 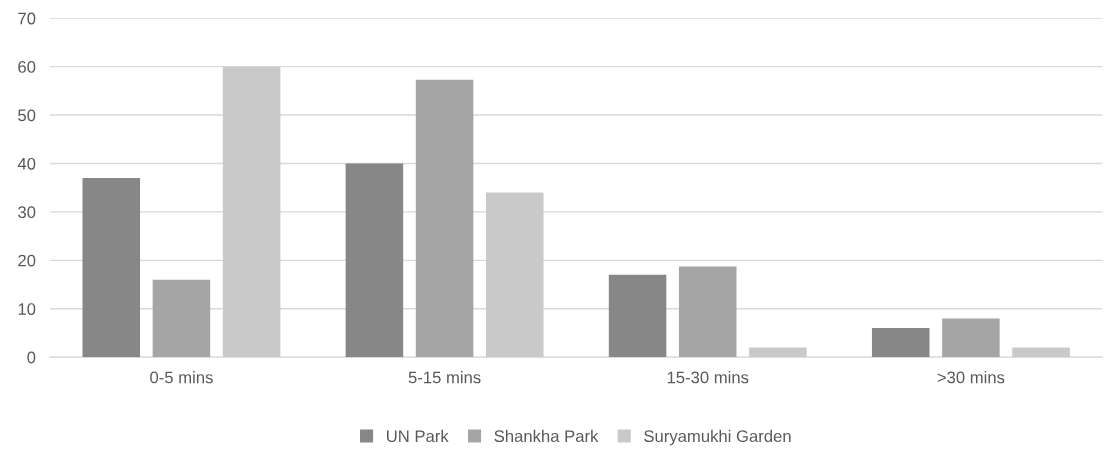 I want to click on y-tick-label: 10, so click(x=27, y=309).